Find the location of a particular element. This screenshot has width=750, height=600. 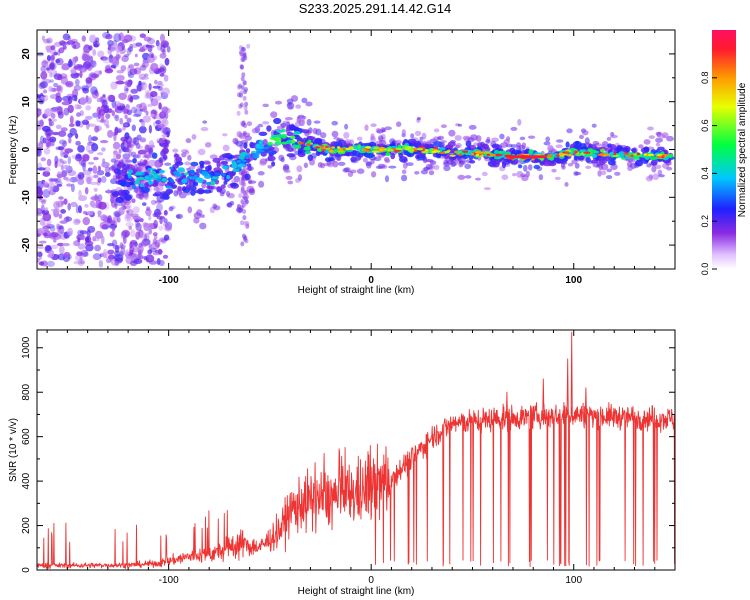

colorbar-tick-label: 0.0 is located at coordinates (705, 269).